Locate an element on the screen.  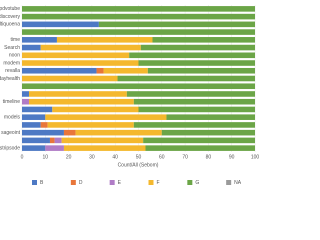
y-tick-label: modem is located at coordinates (11, 63).